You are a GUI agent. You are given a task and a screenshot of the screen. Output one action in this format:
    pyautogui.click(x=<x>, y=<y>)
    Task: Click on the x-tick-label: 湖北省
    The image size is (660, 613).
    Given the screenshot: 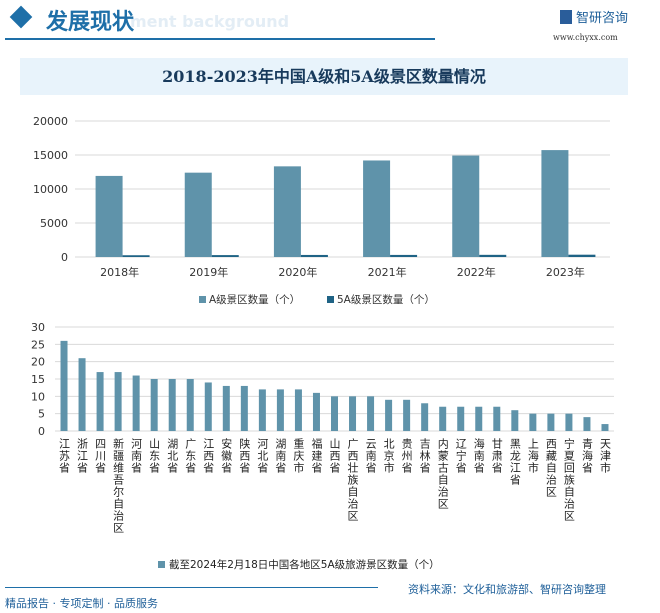 What is the action you would take?
    pyautogui.click(x=172, y=456)
    